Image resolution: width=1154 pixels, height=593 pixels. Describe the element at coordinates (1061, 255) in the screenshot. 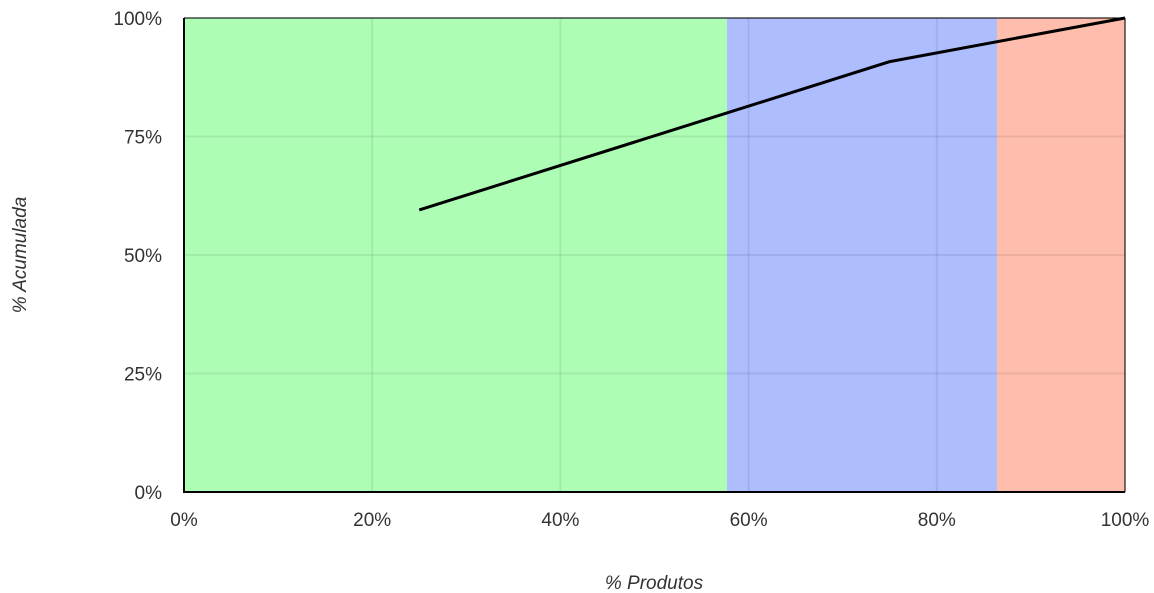

I see `region-c` at that location.